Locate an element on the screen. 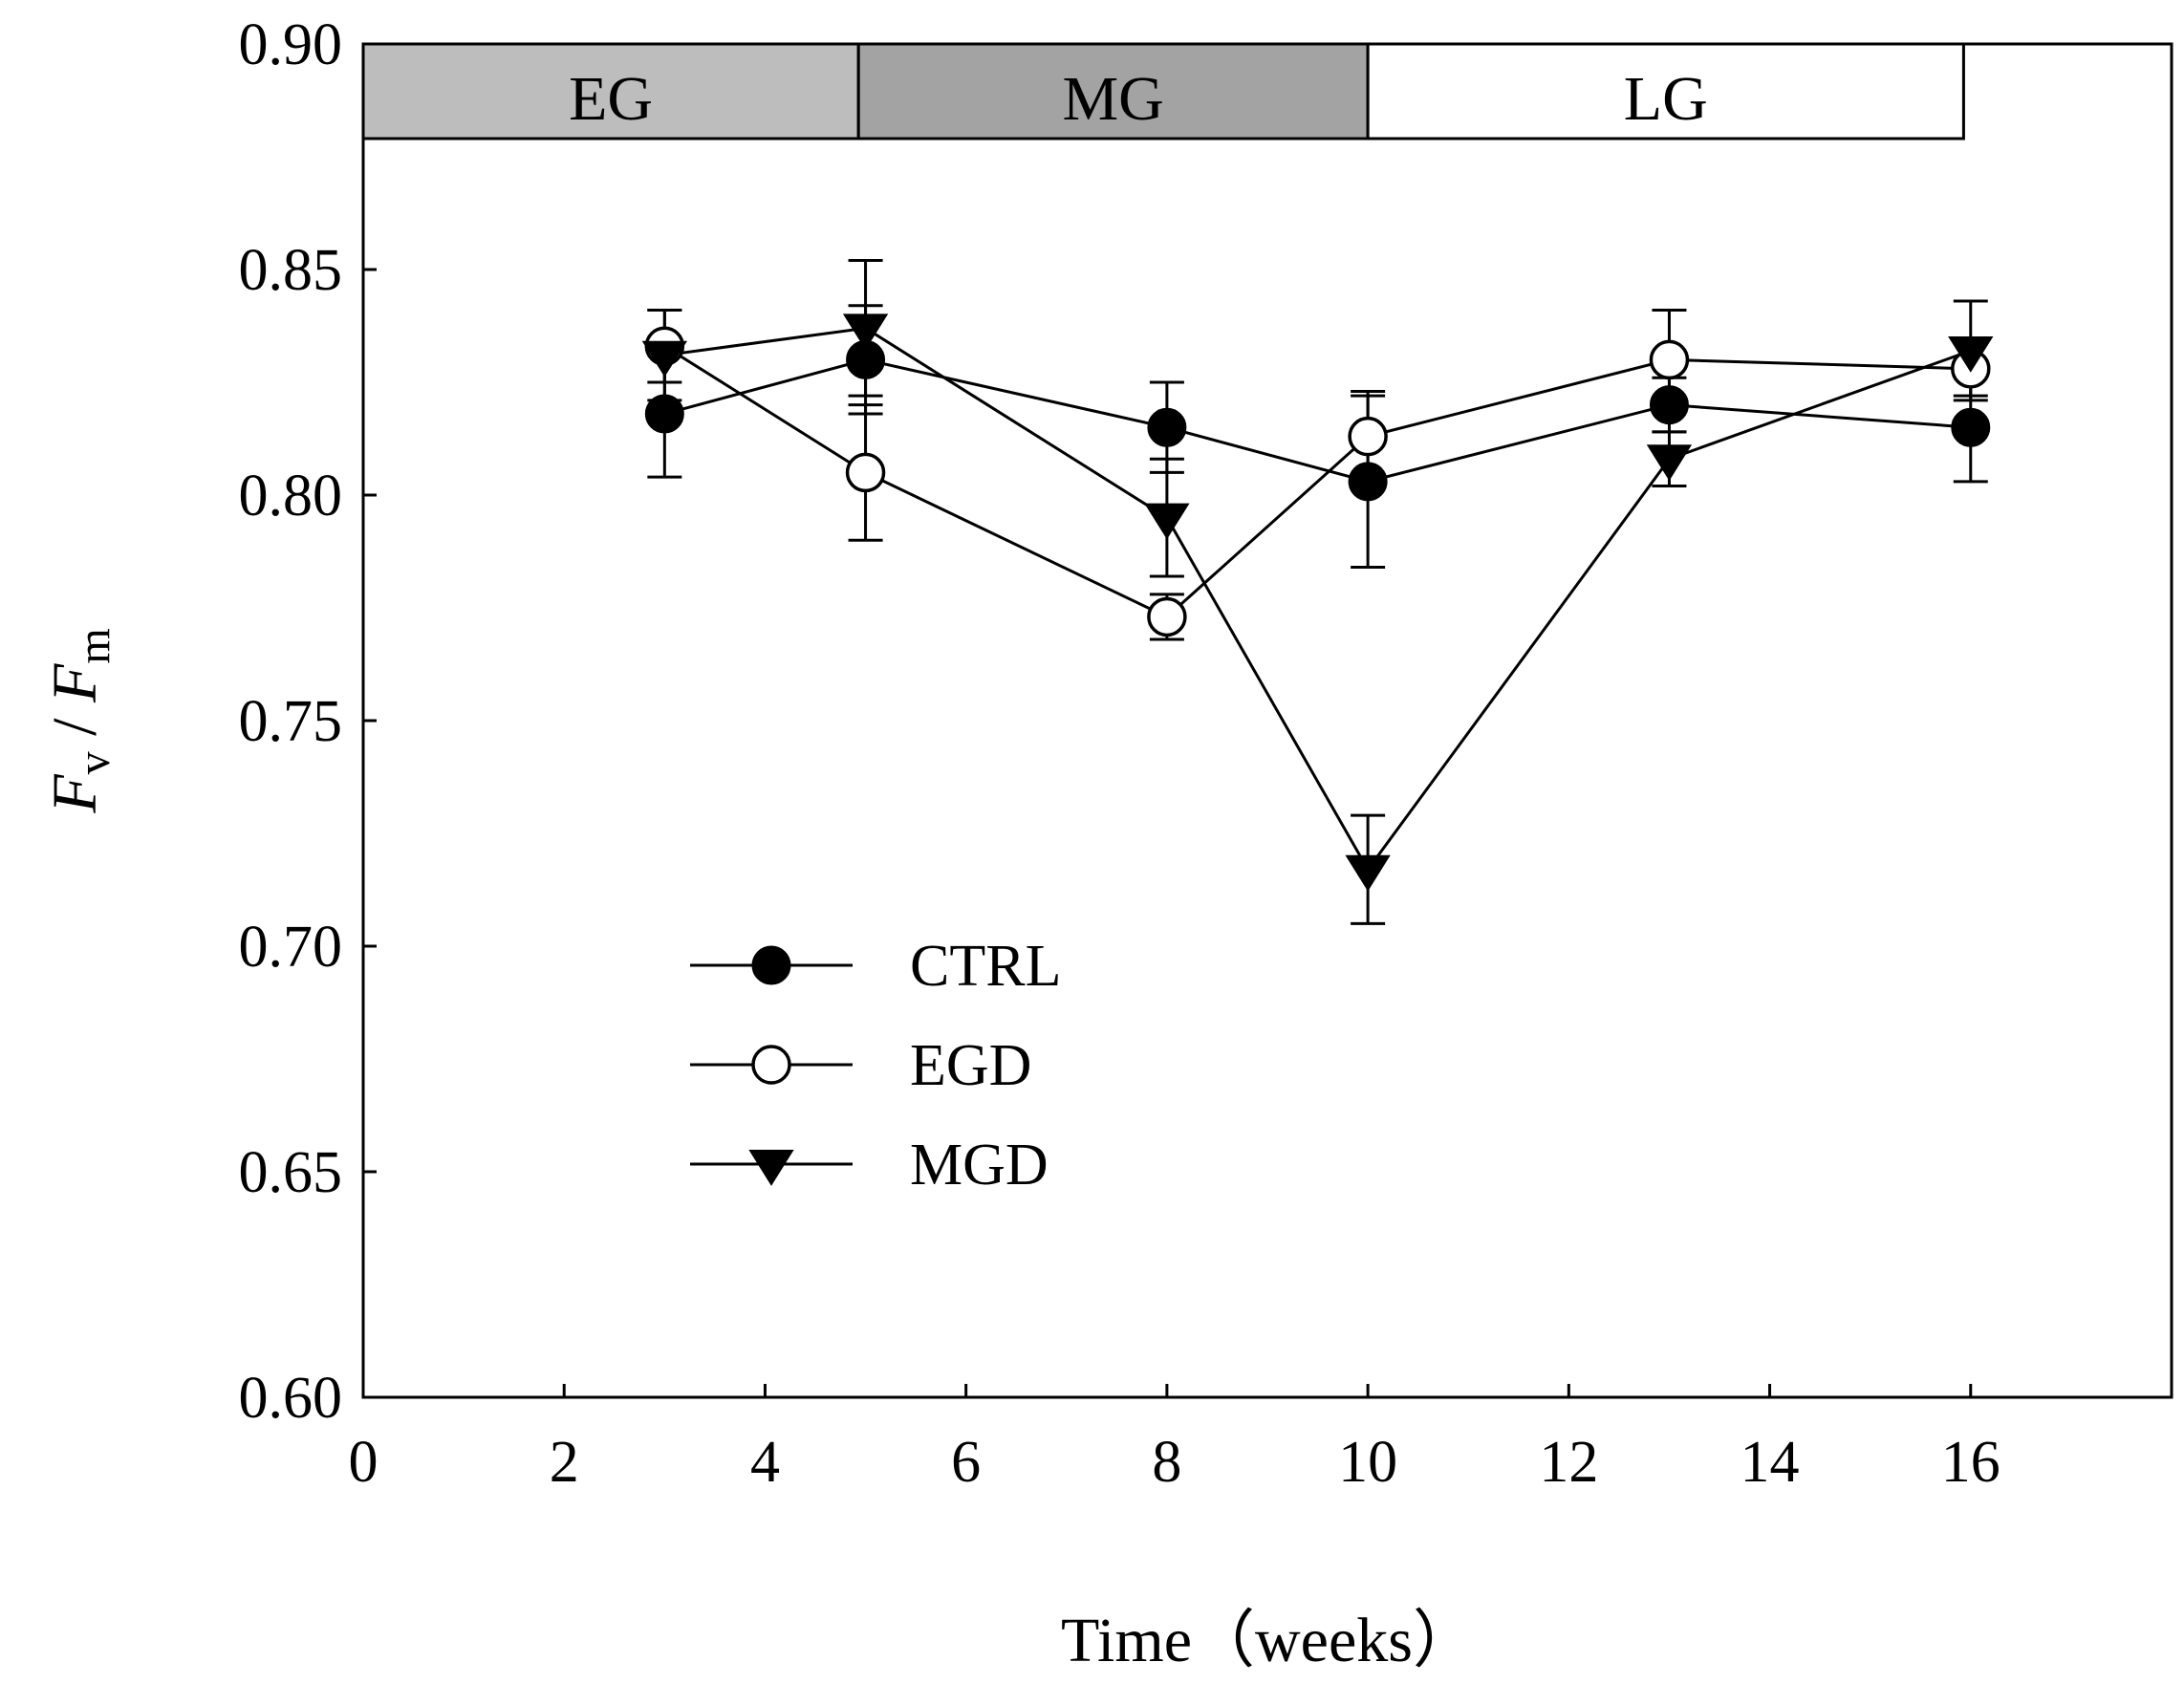 This screenshot has width=2184, height=1684. y-axis: 0.60 0.65 0.70 0.75 0.80 0.85 0.90 is located at coordinates (308, 722).